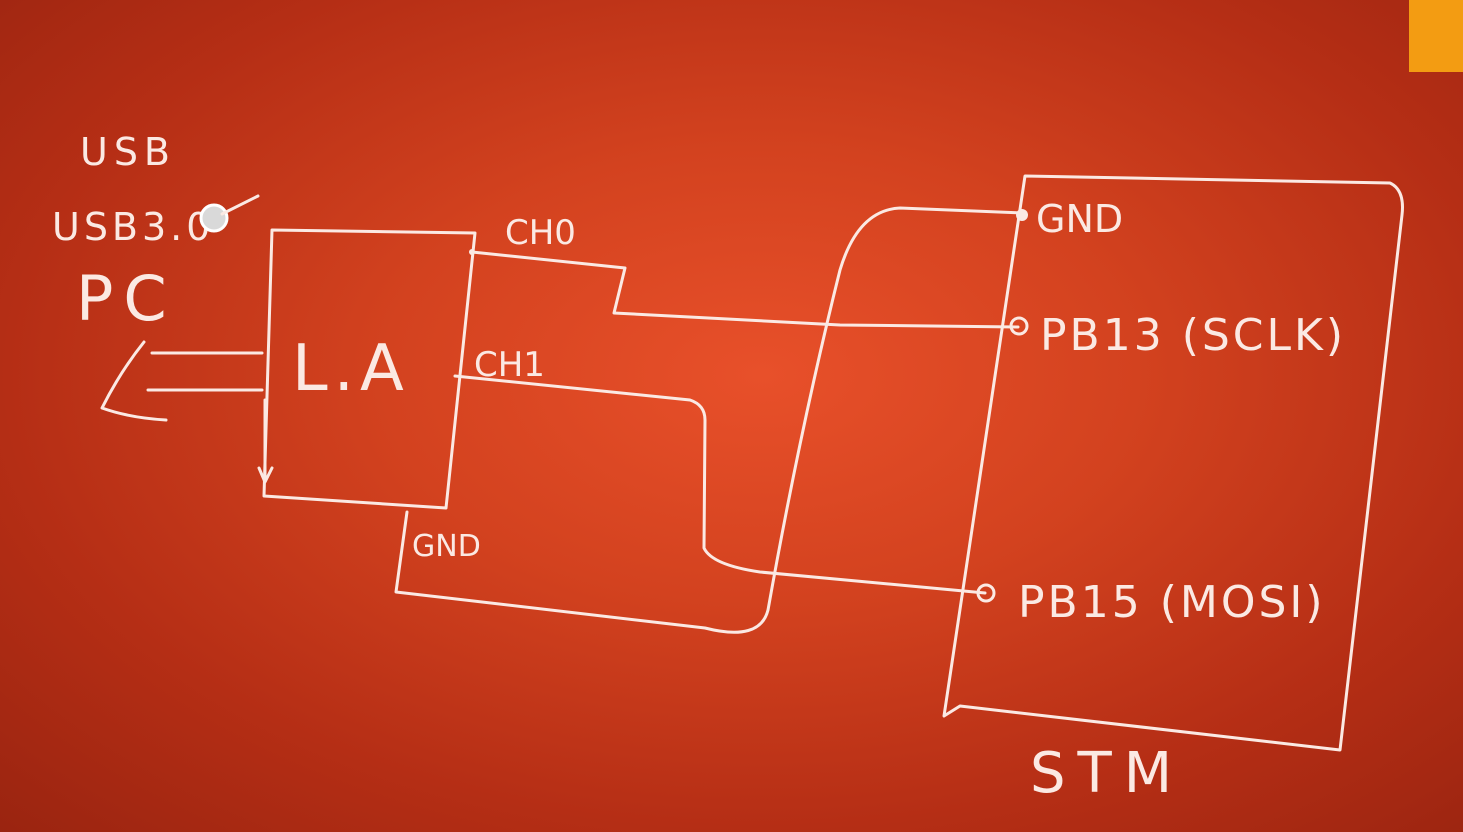  What do you see at coordinates (351, 369) in the screenshot?
I see `logic-analyzer-label: L.A` at bounding box center [351, 369].